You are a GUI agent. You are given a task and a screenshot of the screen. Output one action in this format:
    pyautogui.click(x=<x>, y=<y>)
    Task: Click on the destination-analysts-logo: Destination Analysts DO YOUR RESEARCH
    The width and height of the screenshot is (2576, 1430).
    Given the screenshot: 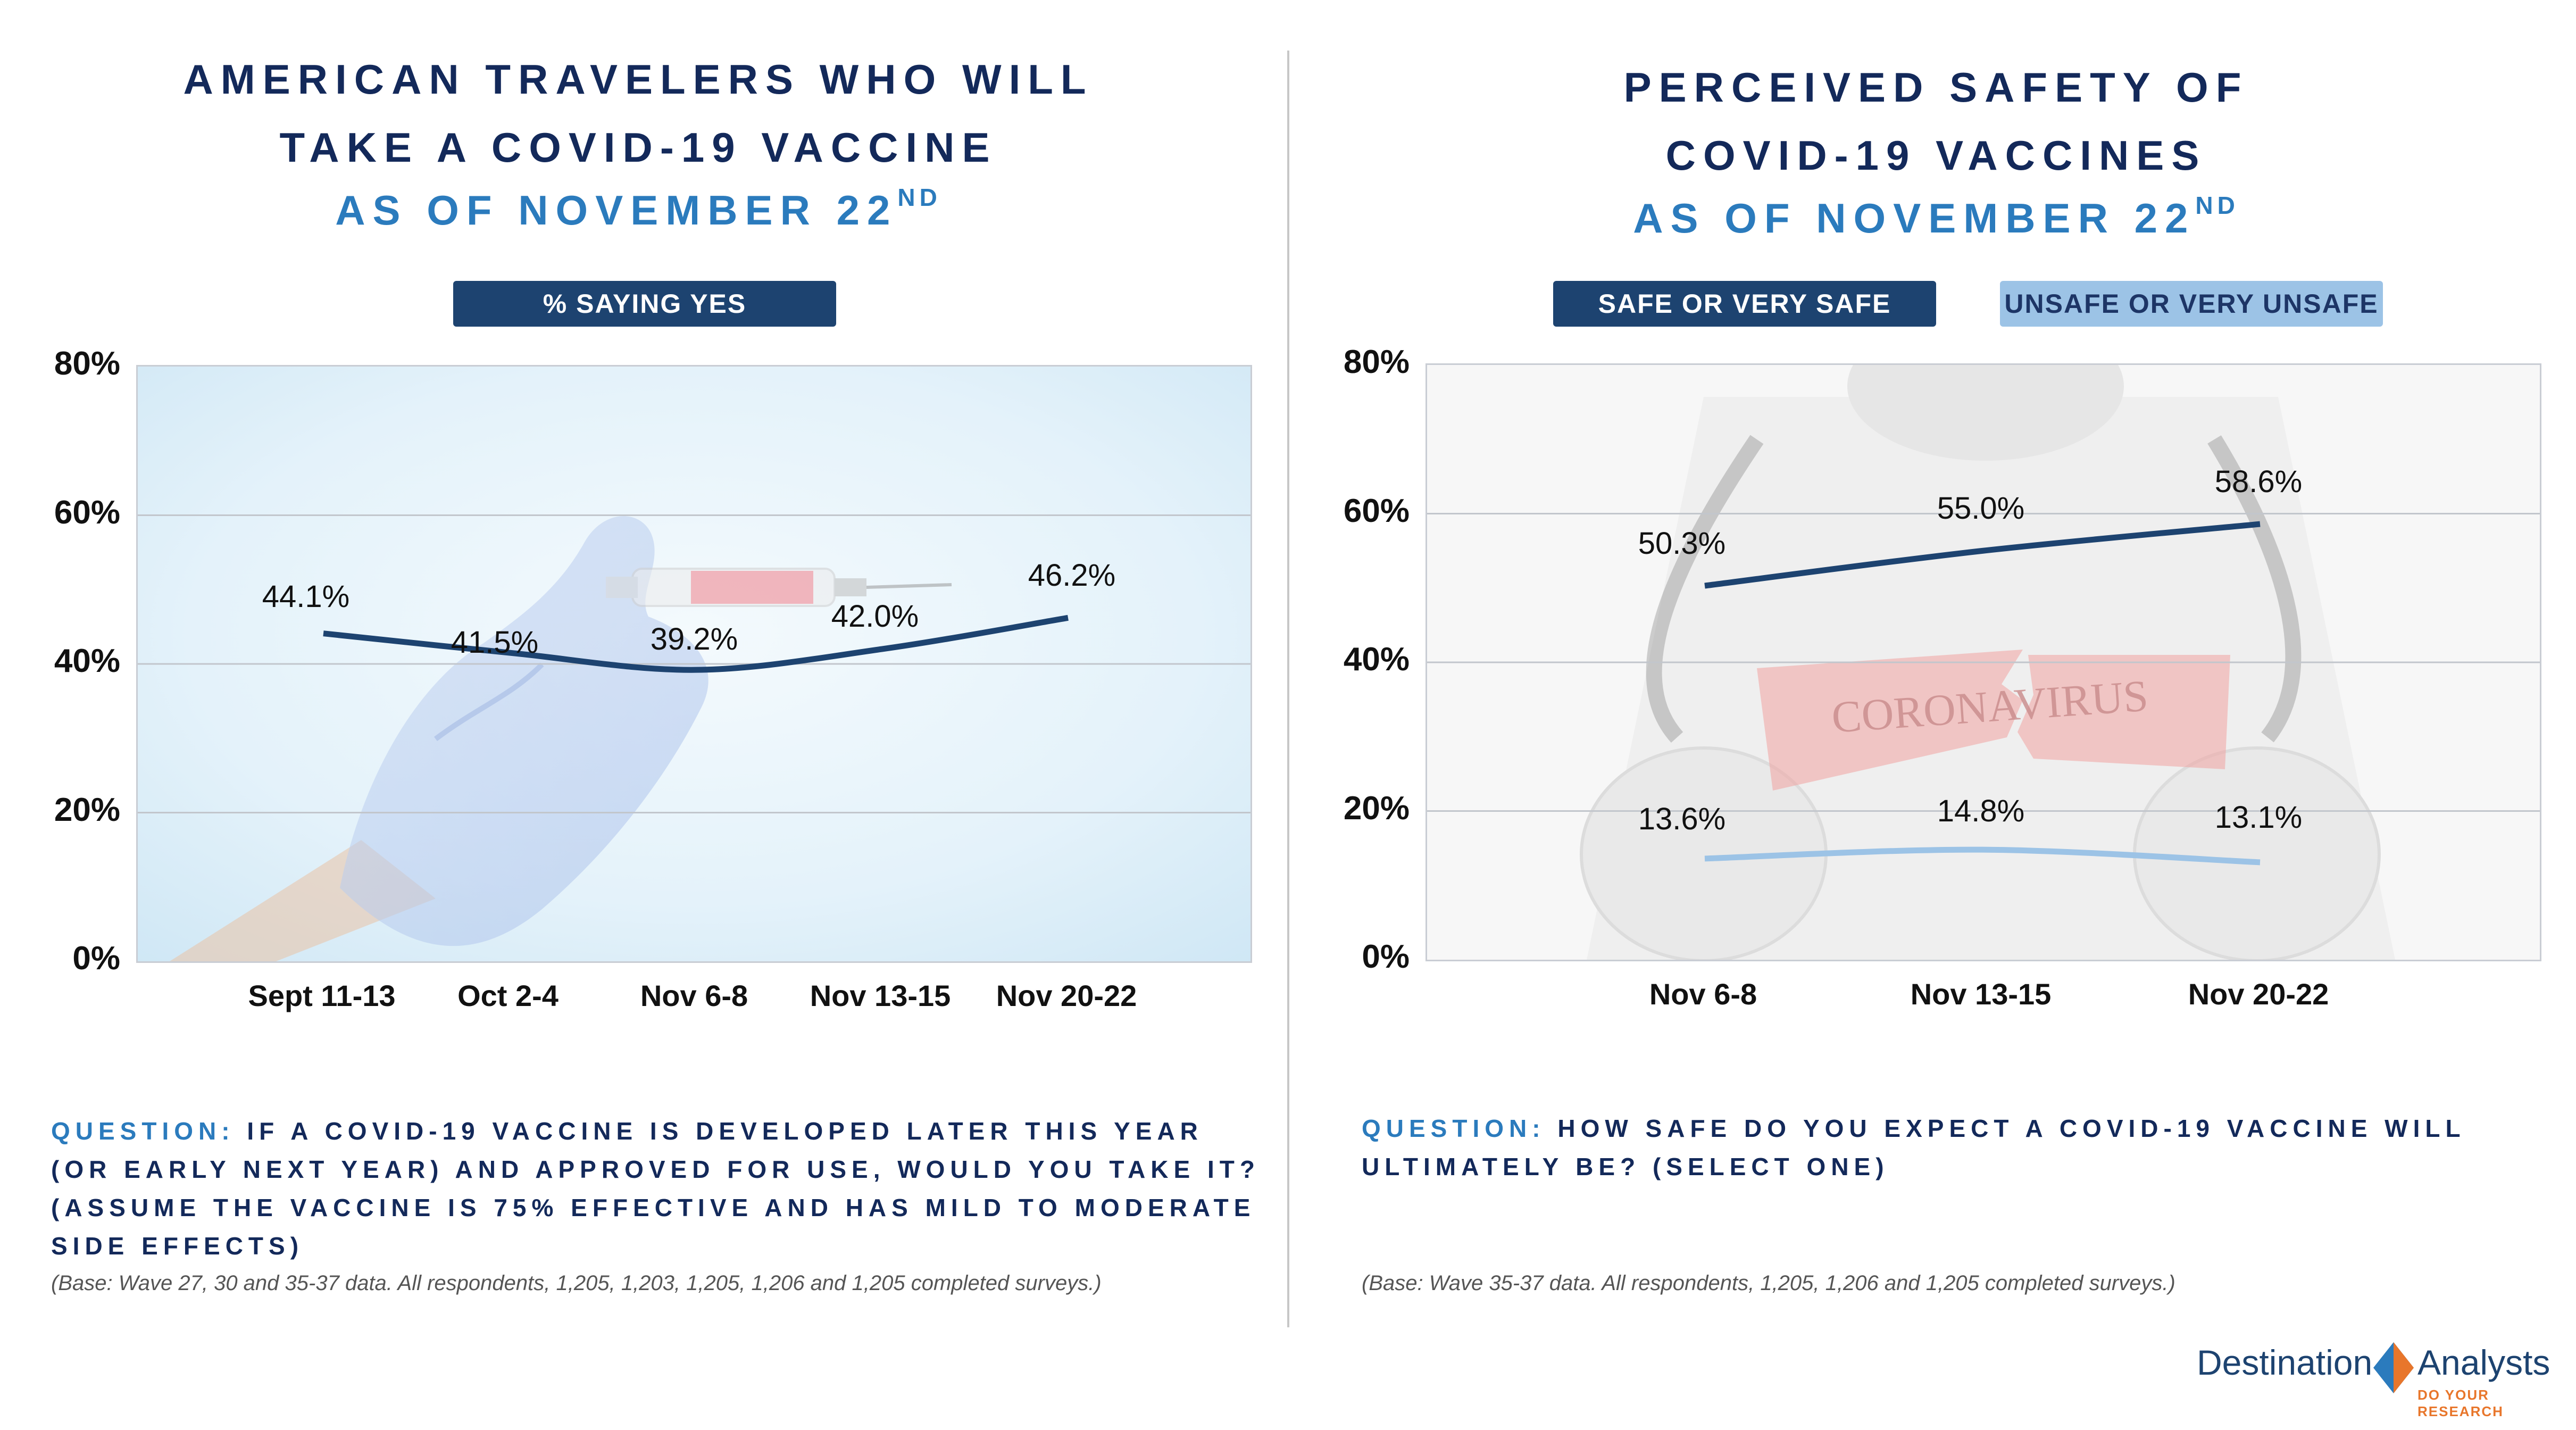 What is the action you would take?
    pyautogui.click(x=2378, y=1378)
    